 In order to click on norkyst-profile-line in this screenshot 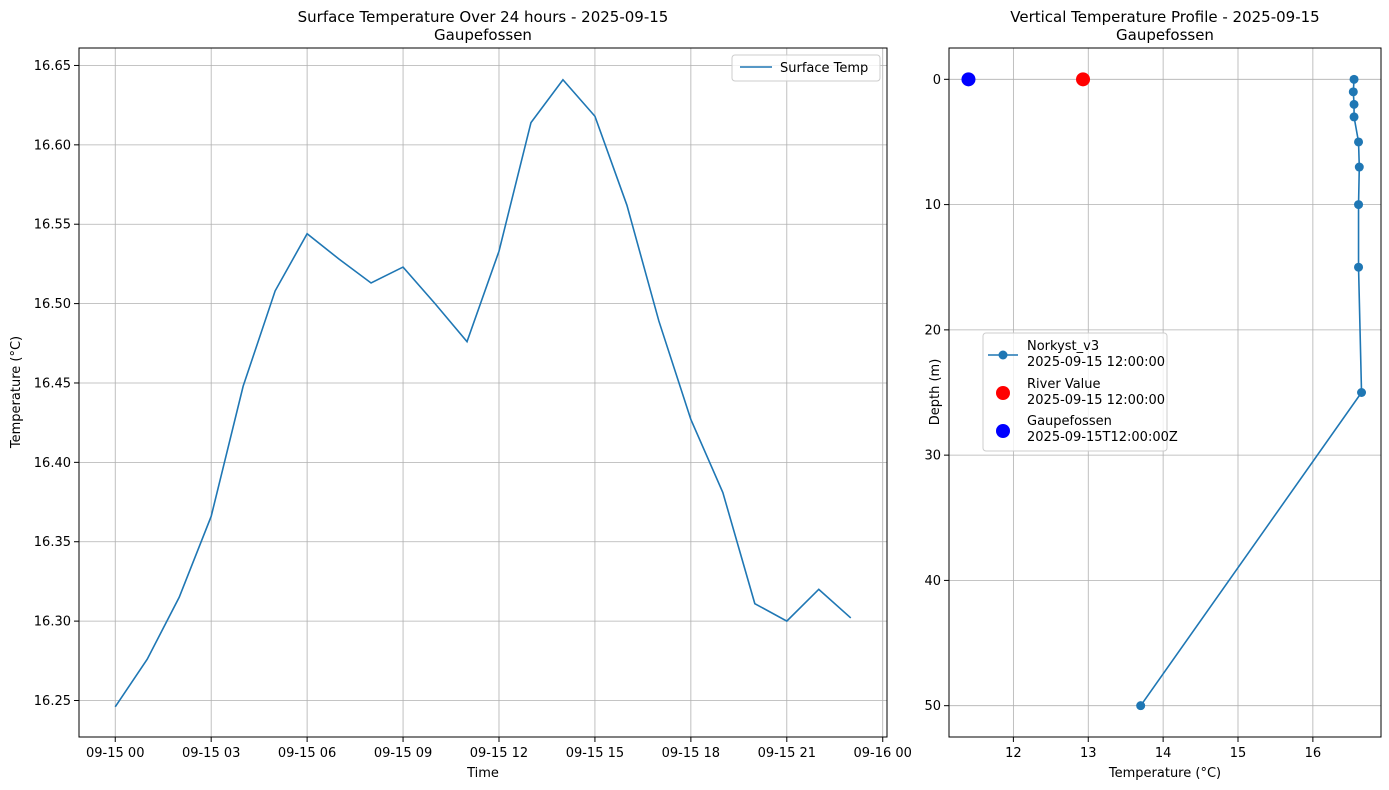, I will do `click(1251, 393)`.